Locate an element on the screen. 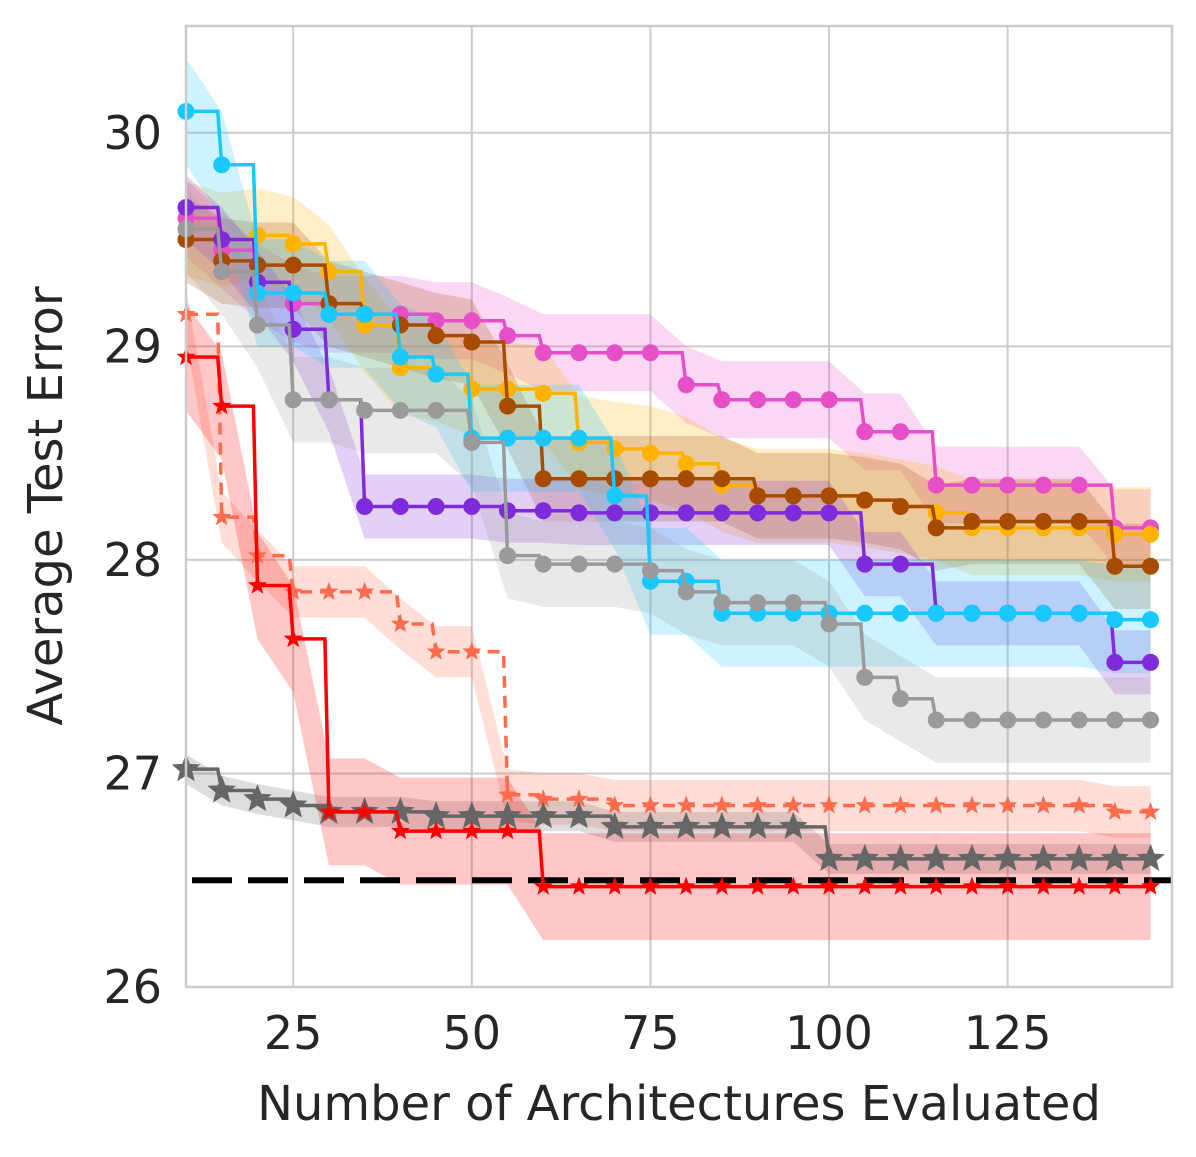 The width and height of the screenshot is (1196, 1157). y-tick-label: 30 is located at coordinates (132, 133).